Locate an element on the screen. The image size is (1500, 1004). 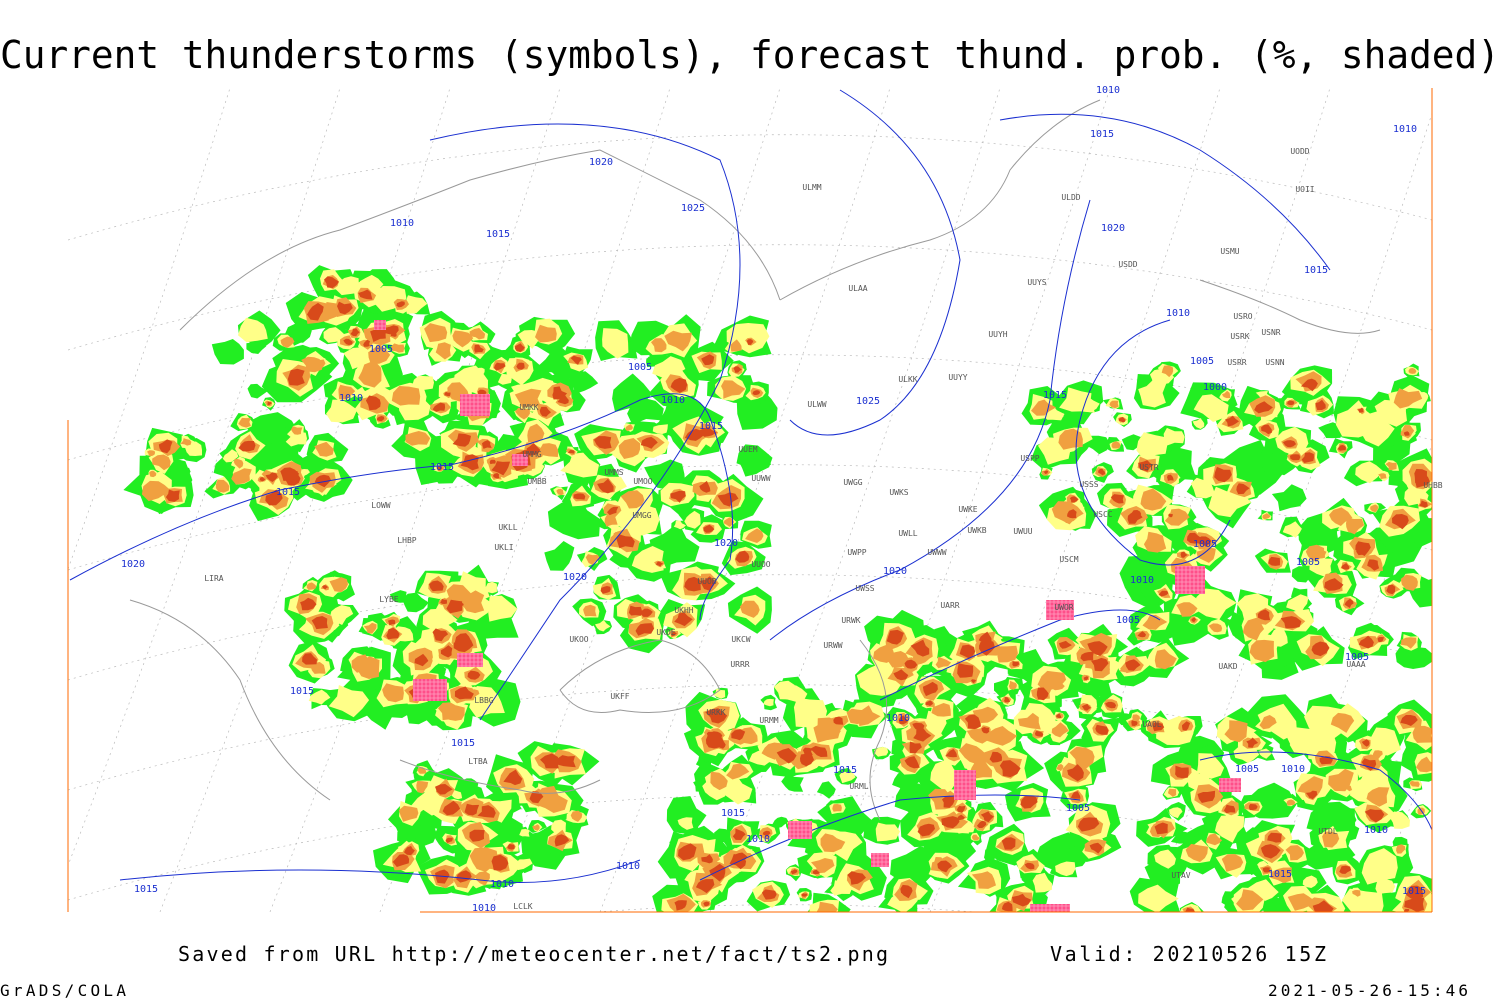
station-code: UMBB is located at coordinates (536, 481).